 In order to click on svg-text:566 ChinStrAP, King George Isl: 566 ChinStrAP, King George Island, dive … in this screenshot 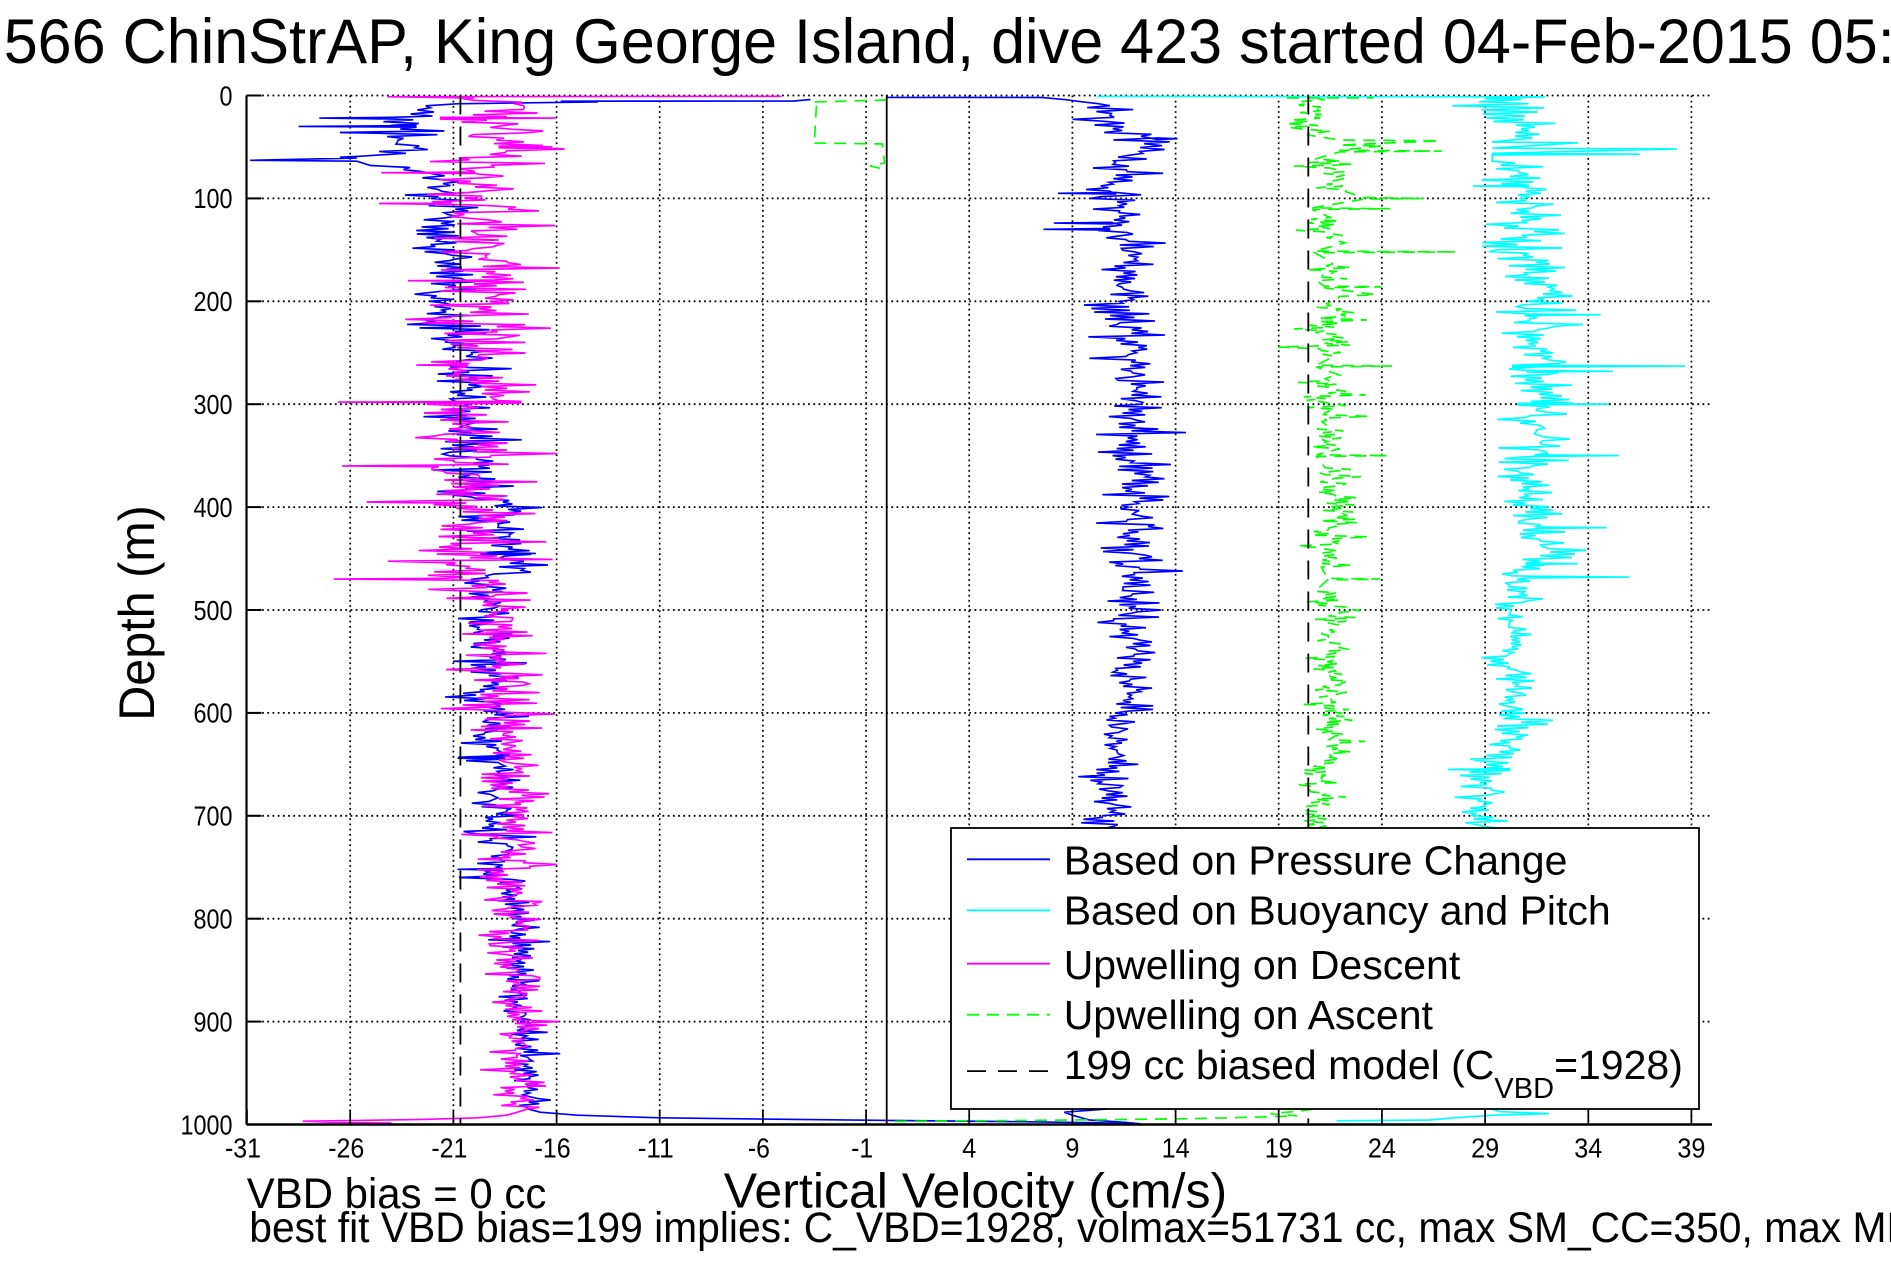, I will do `click(947, 42)`.